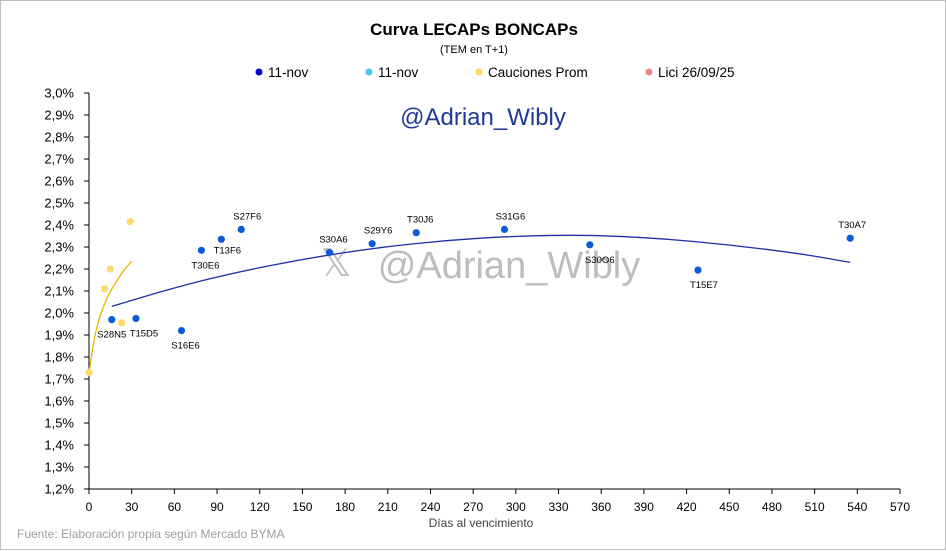 The image size is (946, 551). I want to click on watermark-center: @Adrian_Wibly, so click(509, 266).